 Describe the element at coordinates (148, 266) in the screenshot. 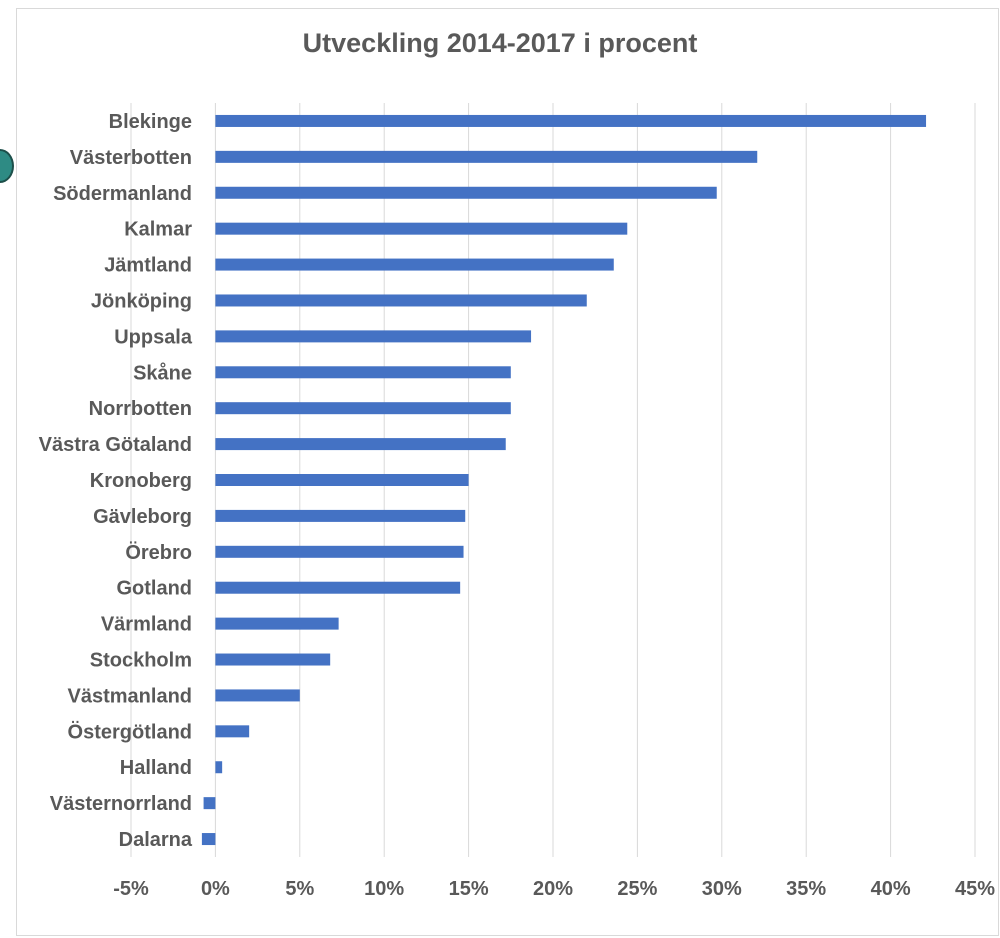

I see `category-label: Jämtland` at that location.